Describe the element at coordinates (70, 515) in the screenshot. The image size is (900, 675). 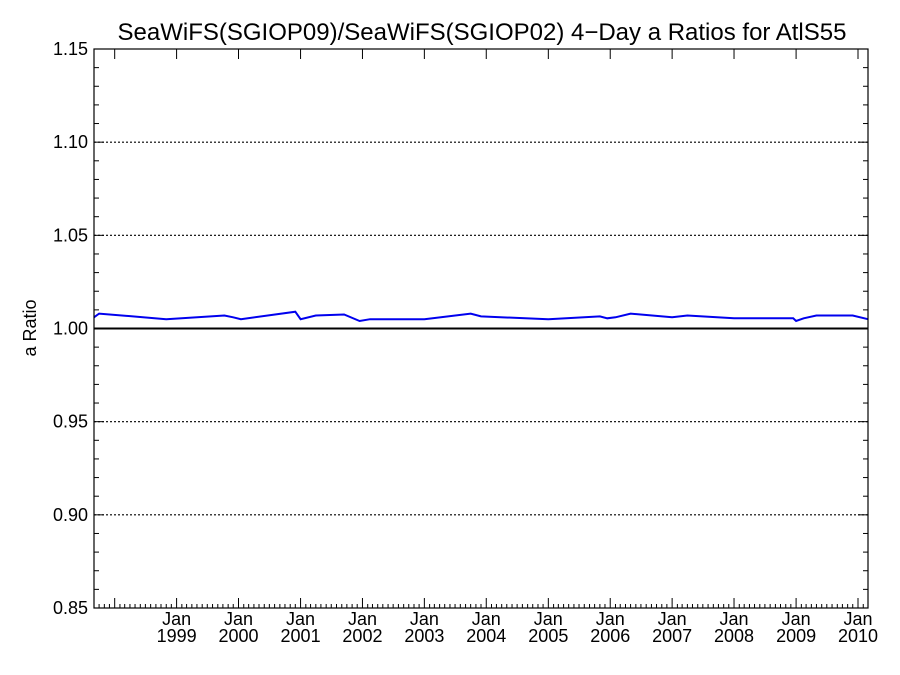
I see `y-tick-label: 0.90` at that location.